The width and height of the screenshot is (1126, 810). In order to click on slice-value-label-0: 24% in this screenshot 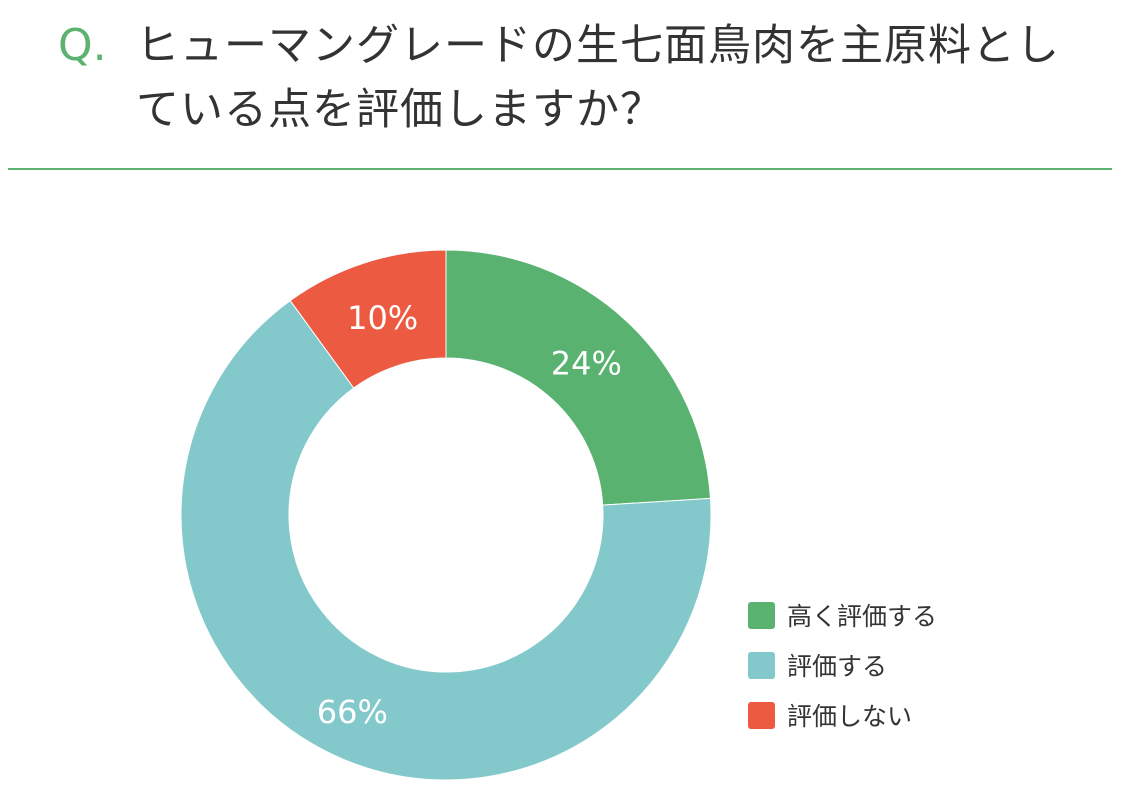, I will do `click(586, 364)`.